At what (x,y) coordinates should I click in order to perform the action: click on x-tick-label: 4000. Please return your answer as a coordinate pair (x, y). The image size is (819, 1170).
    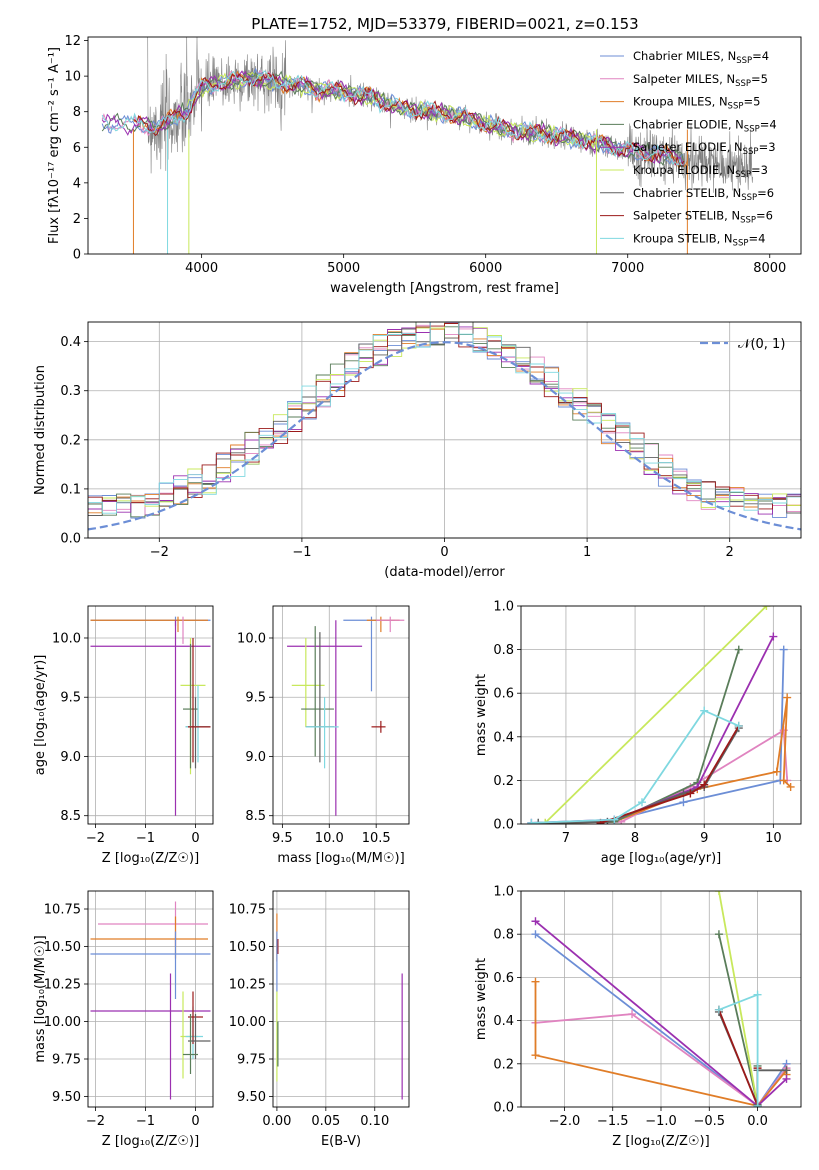
    Looking at the image, I should click on (201, 268).